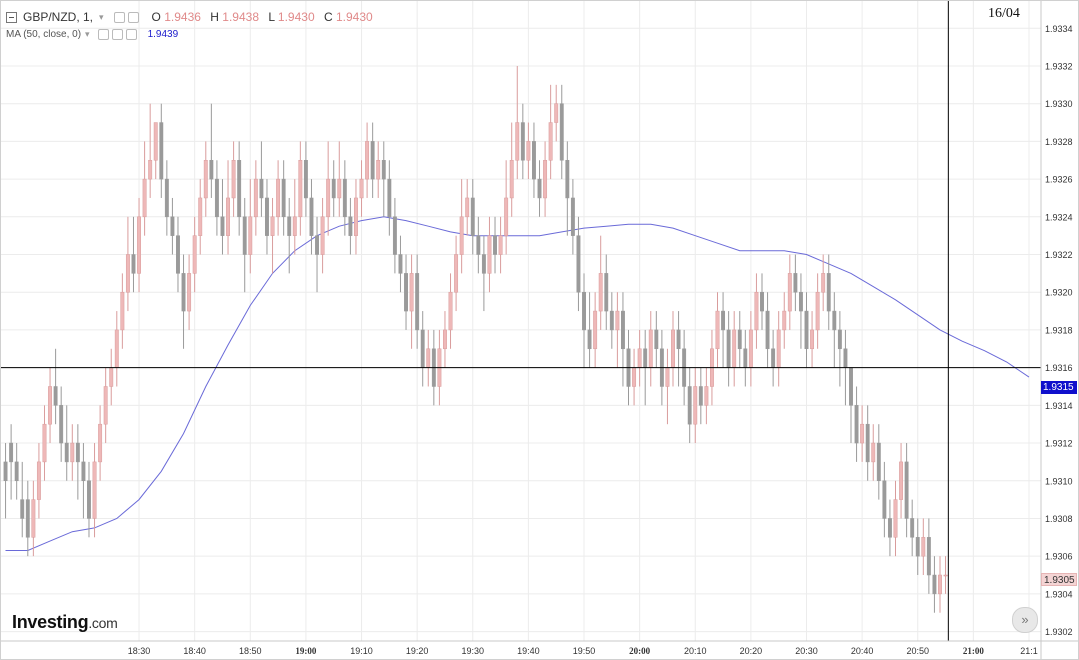  What do you see at coordinates (131, 34) in the screenshot?
I see `close-icon` at bounding box center [131, 34].